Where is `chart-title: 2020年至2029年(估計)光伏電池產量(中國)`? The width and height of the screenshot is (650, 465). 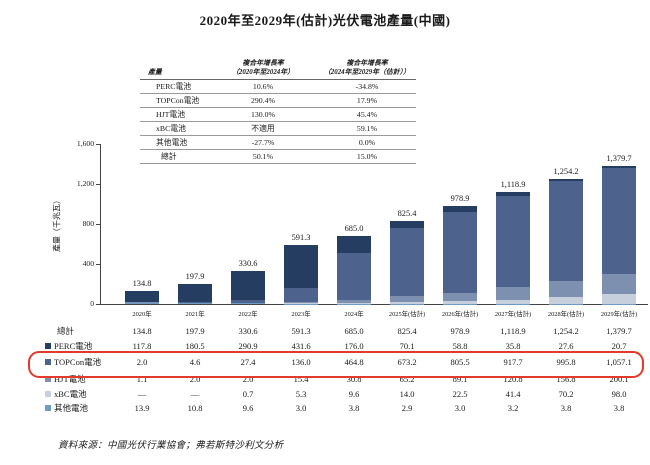 chart-title: 2020年至2029年(估計)光伏電池產量(中國) is located at coordinates (325, 20).